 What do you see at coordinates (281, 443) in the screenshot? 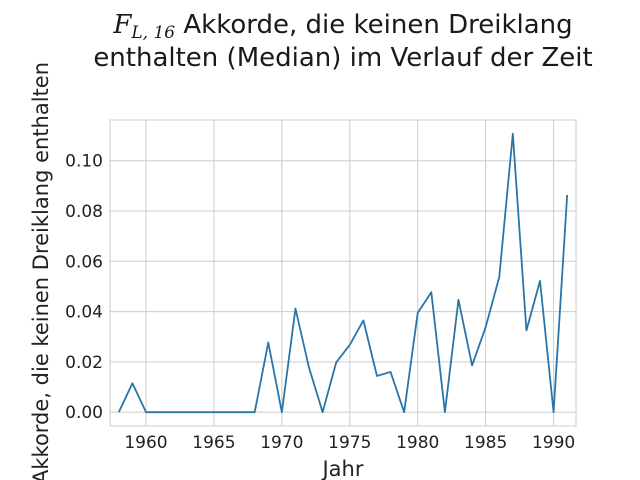
I see `x-tick-label: 1970` at bounding box center [281, 443].